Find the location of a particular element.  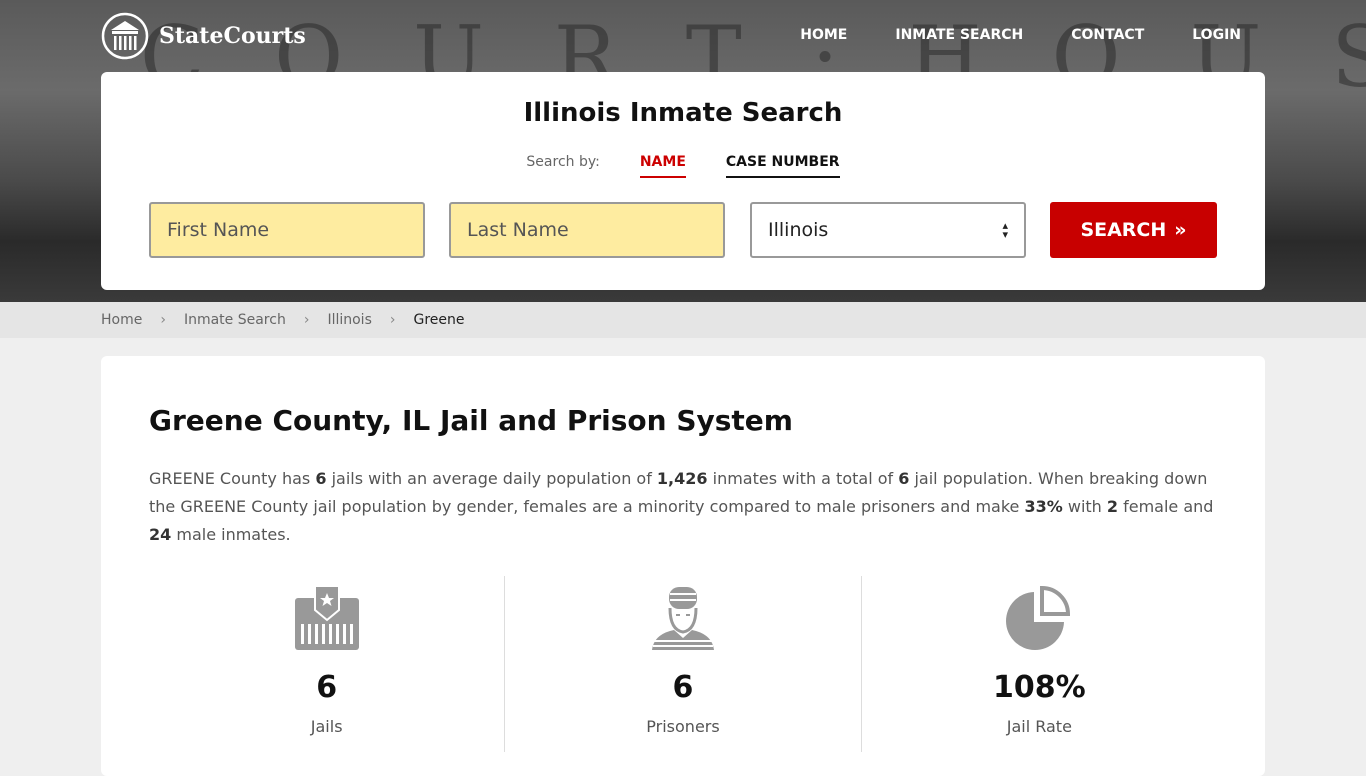

courthouse-logo-icon is located at coordinates (125, 36).